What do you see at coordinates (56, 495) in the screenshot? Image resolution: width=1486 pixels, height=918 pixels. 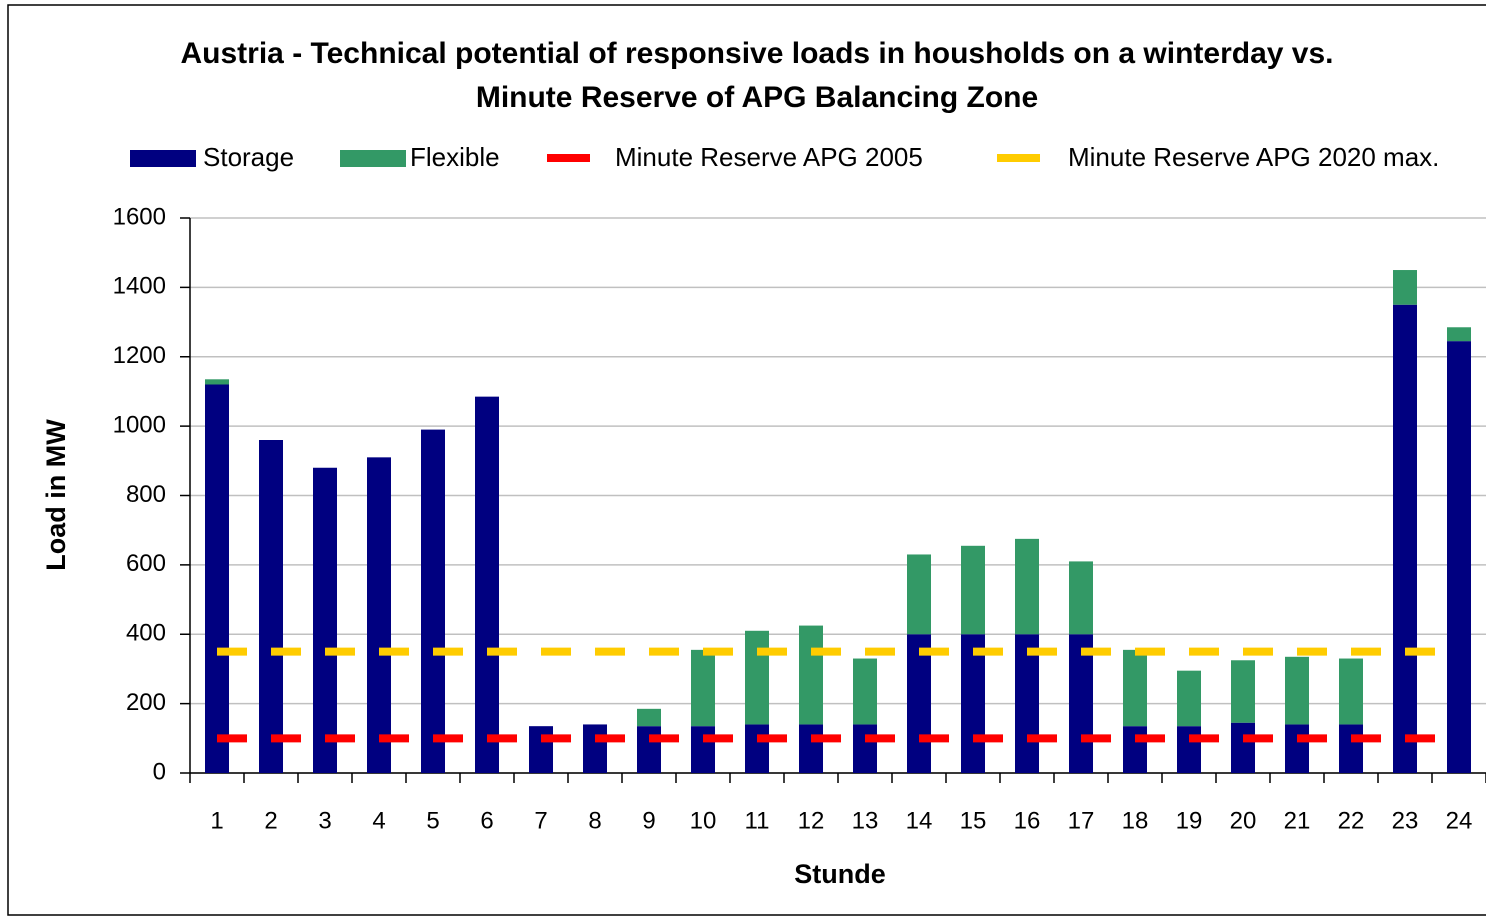 I see `y-axis-label: Load in MW` at bounding box center [56, 495].